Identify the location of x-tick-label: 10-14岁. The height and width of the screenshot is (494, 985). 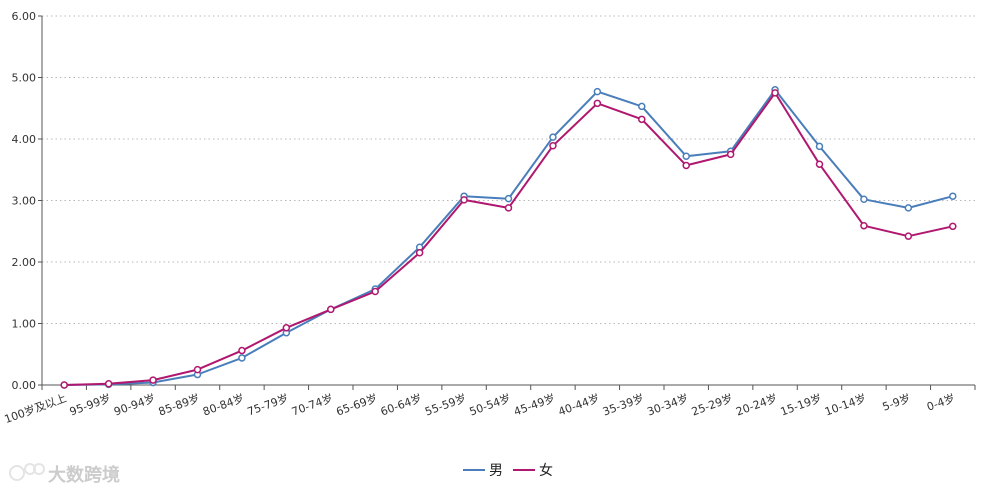
(845, 405).